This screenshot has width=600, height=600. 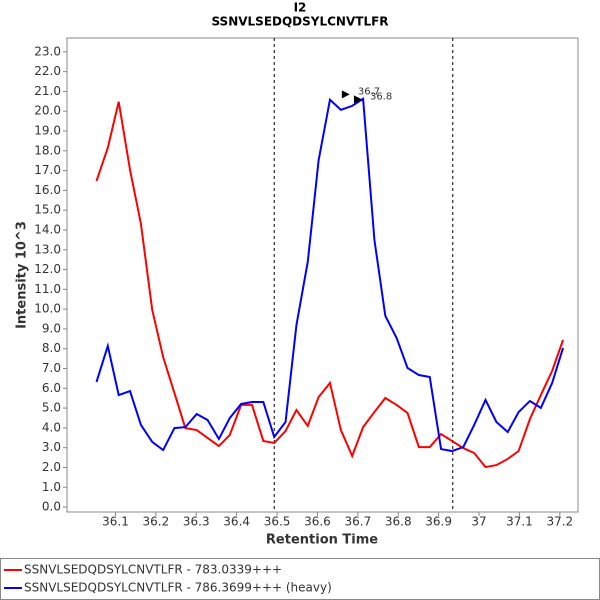 I want to click on y-tick-label: 0.0, so click(x=51, y=507).